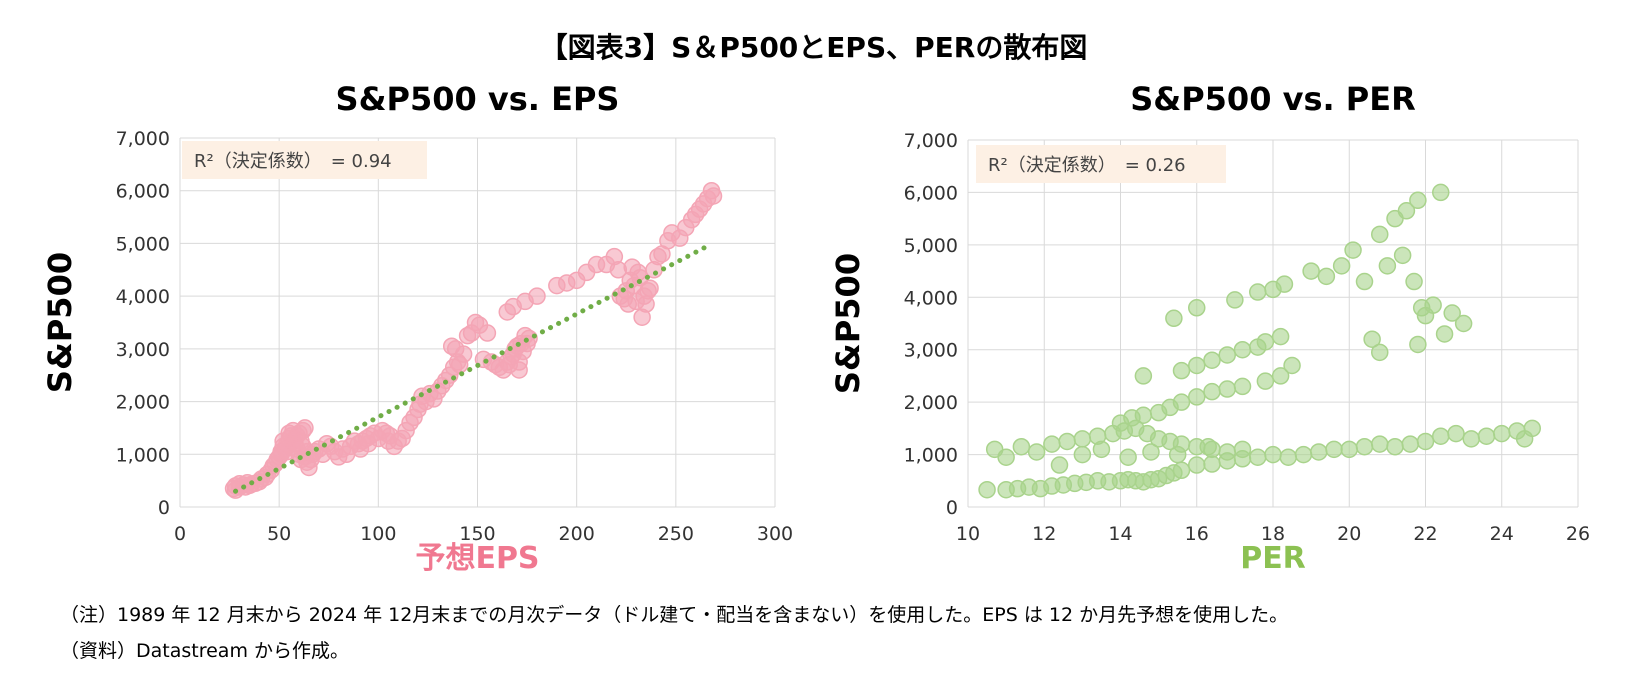 The width and height of the screenshot is (1627, 700). I want to click on chart-title: S&P500 vs. EPS, so click(478, 99).